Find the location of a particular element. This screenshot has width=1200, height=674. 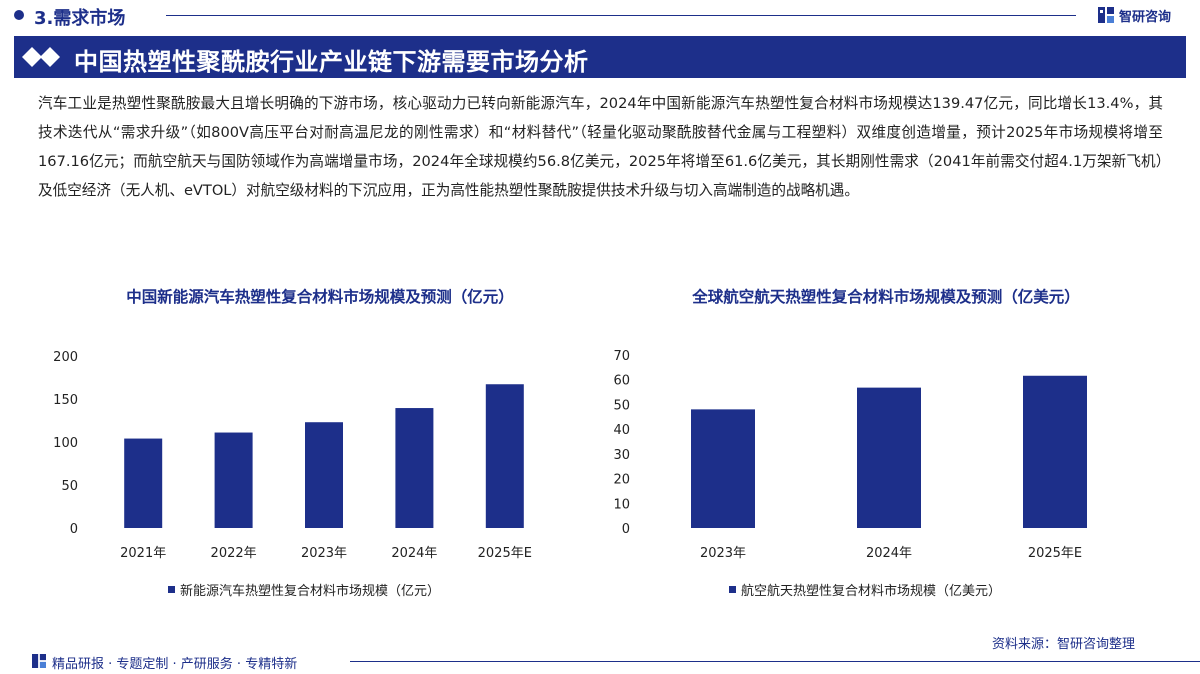

chart-aerospace-market: 70 60 50 40 30 20 10 0 2023年 2024年 2025年E is located at coordinates (850, 455).